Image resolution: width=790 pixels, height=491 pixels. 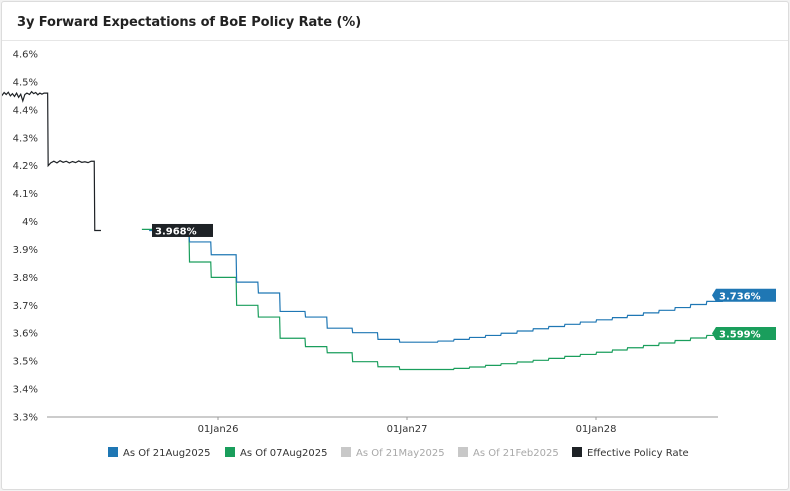 I want to click on legend-item-as-of-21aug2025: As Of 21Aug2025, so click(x=159, y=454).